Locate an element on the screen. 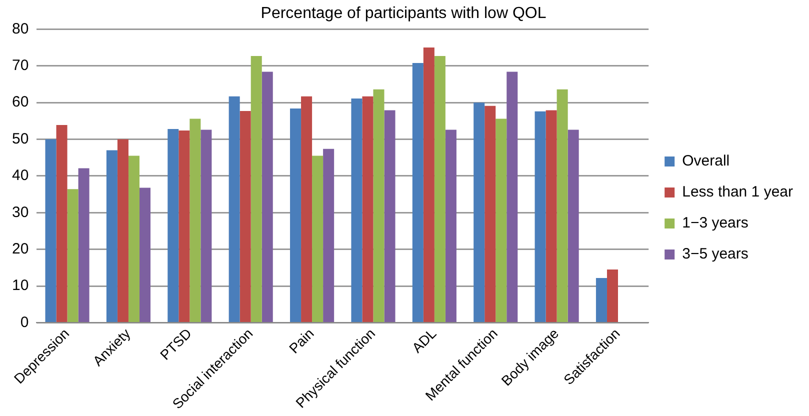 Image resolution: width=809 pixels, height=416 pixels. y-tick-label: 10 is located at coordinates (20, 285).